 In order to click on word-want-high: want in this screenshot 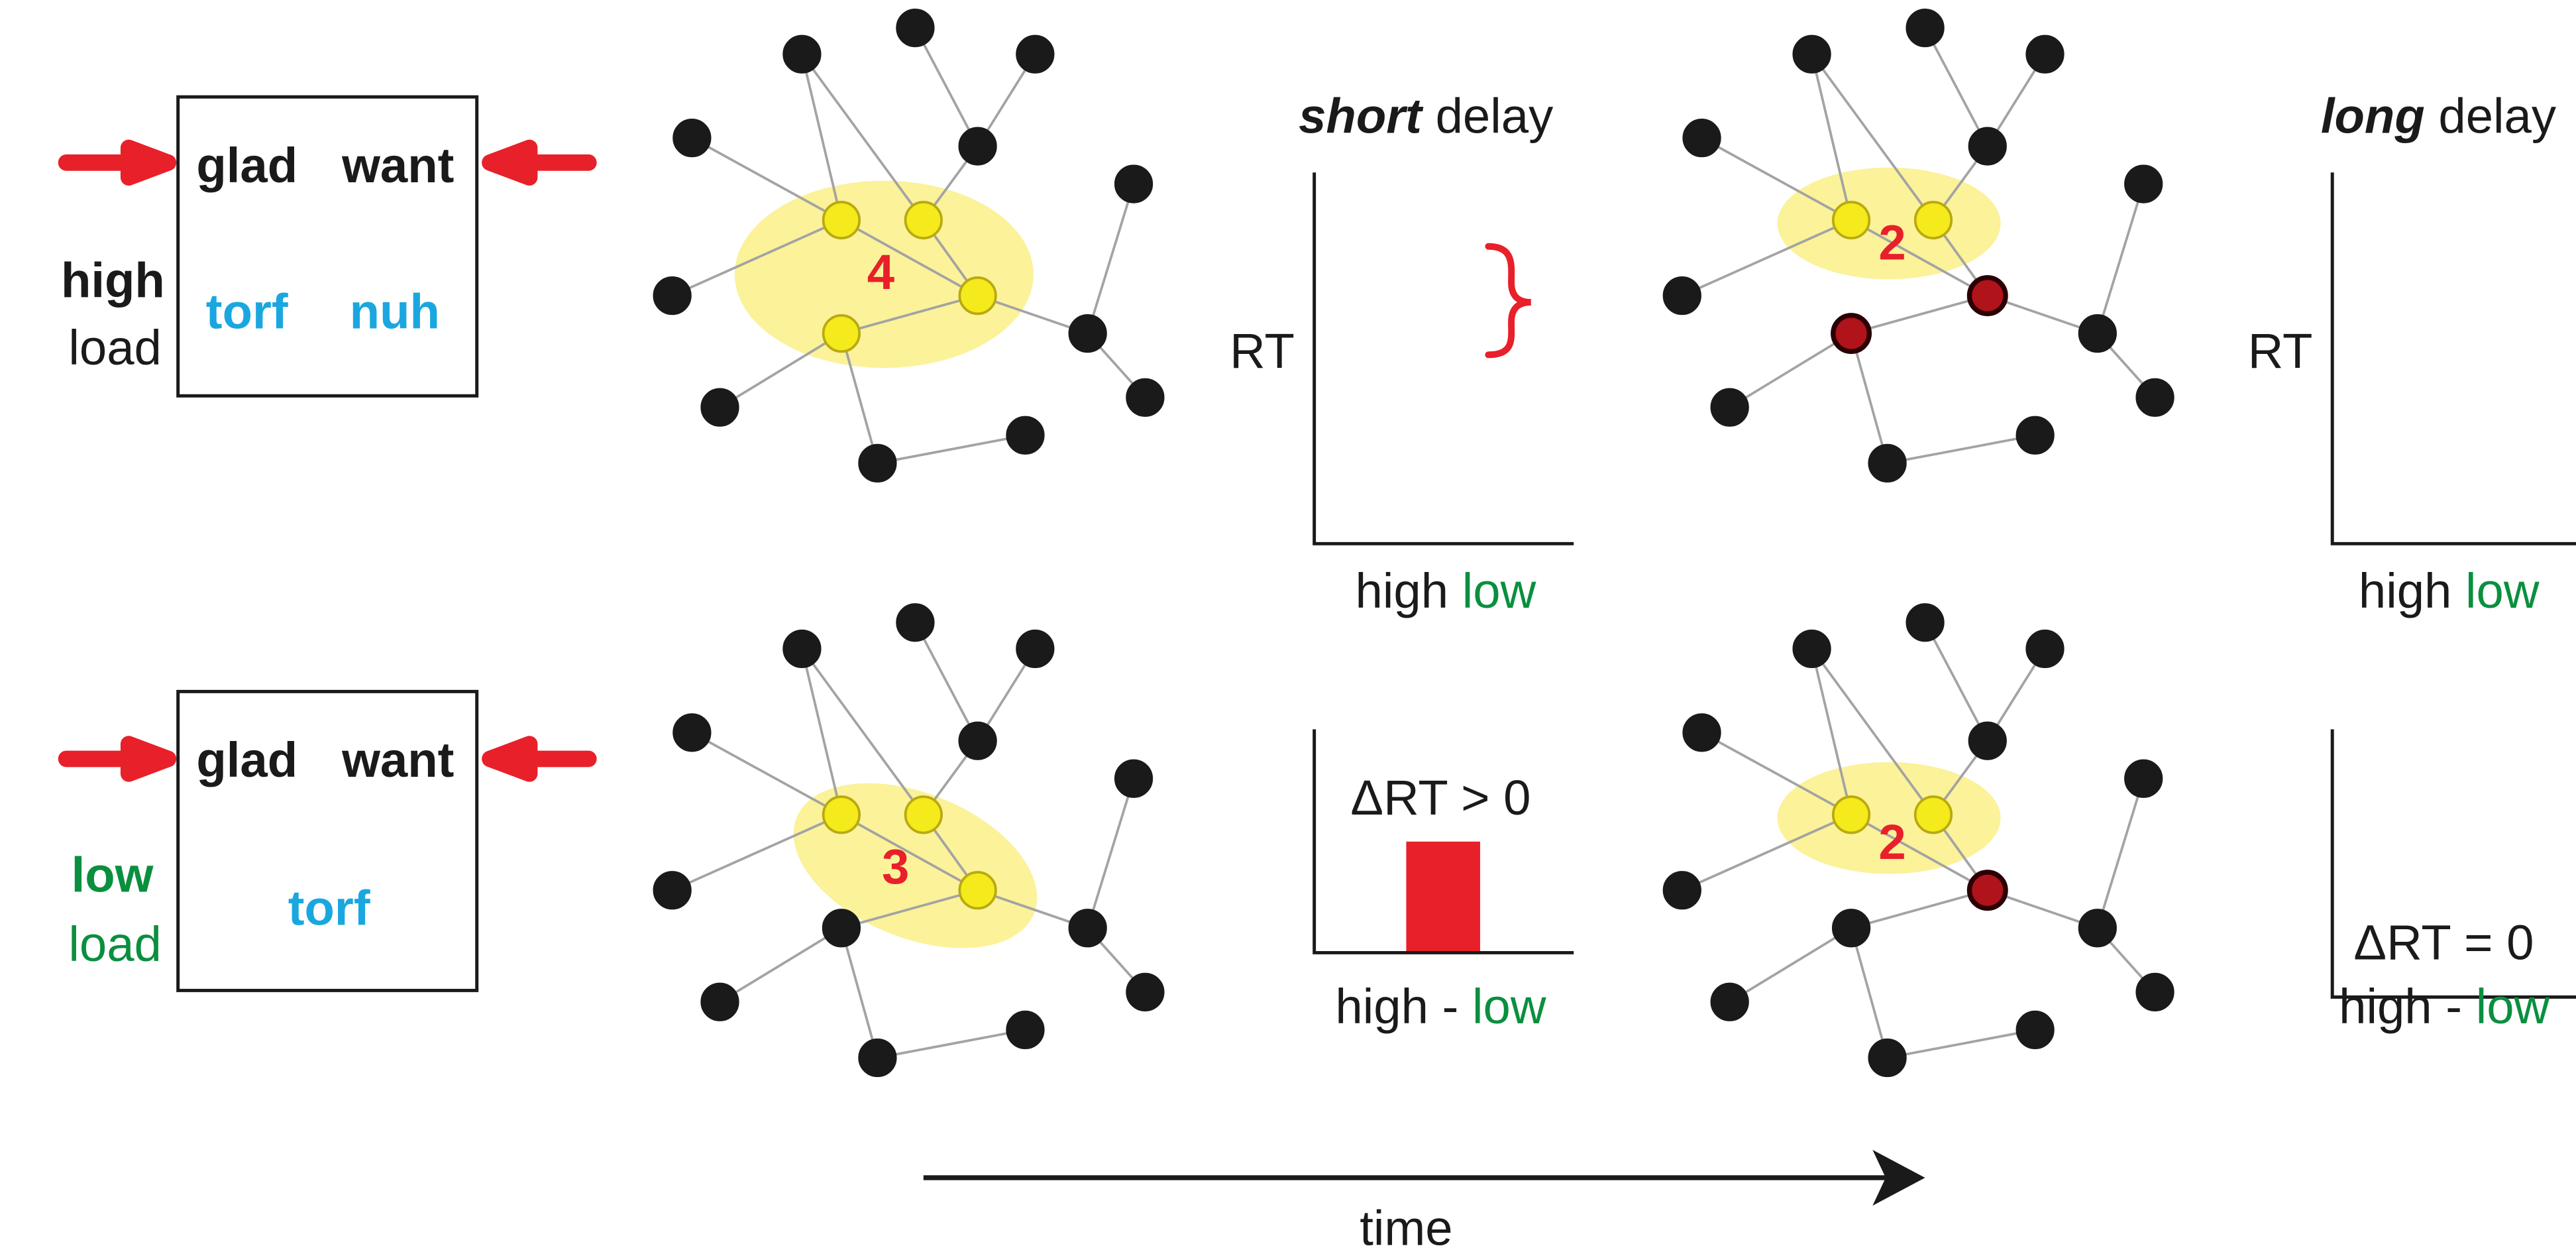, I will do `click(398, 165)`.